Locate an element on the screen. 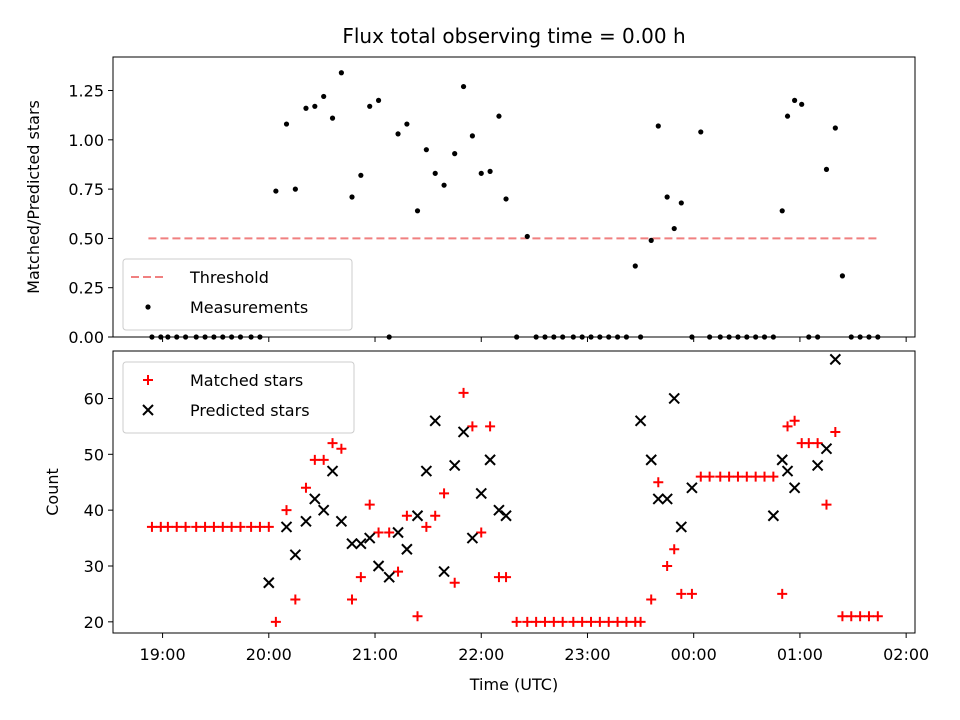  x-tick-label: 21:00 is located at coordinates (375, 654).